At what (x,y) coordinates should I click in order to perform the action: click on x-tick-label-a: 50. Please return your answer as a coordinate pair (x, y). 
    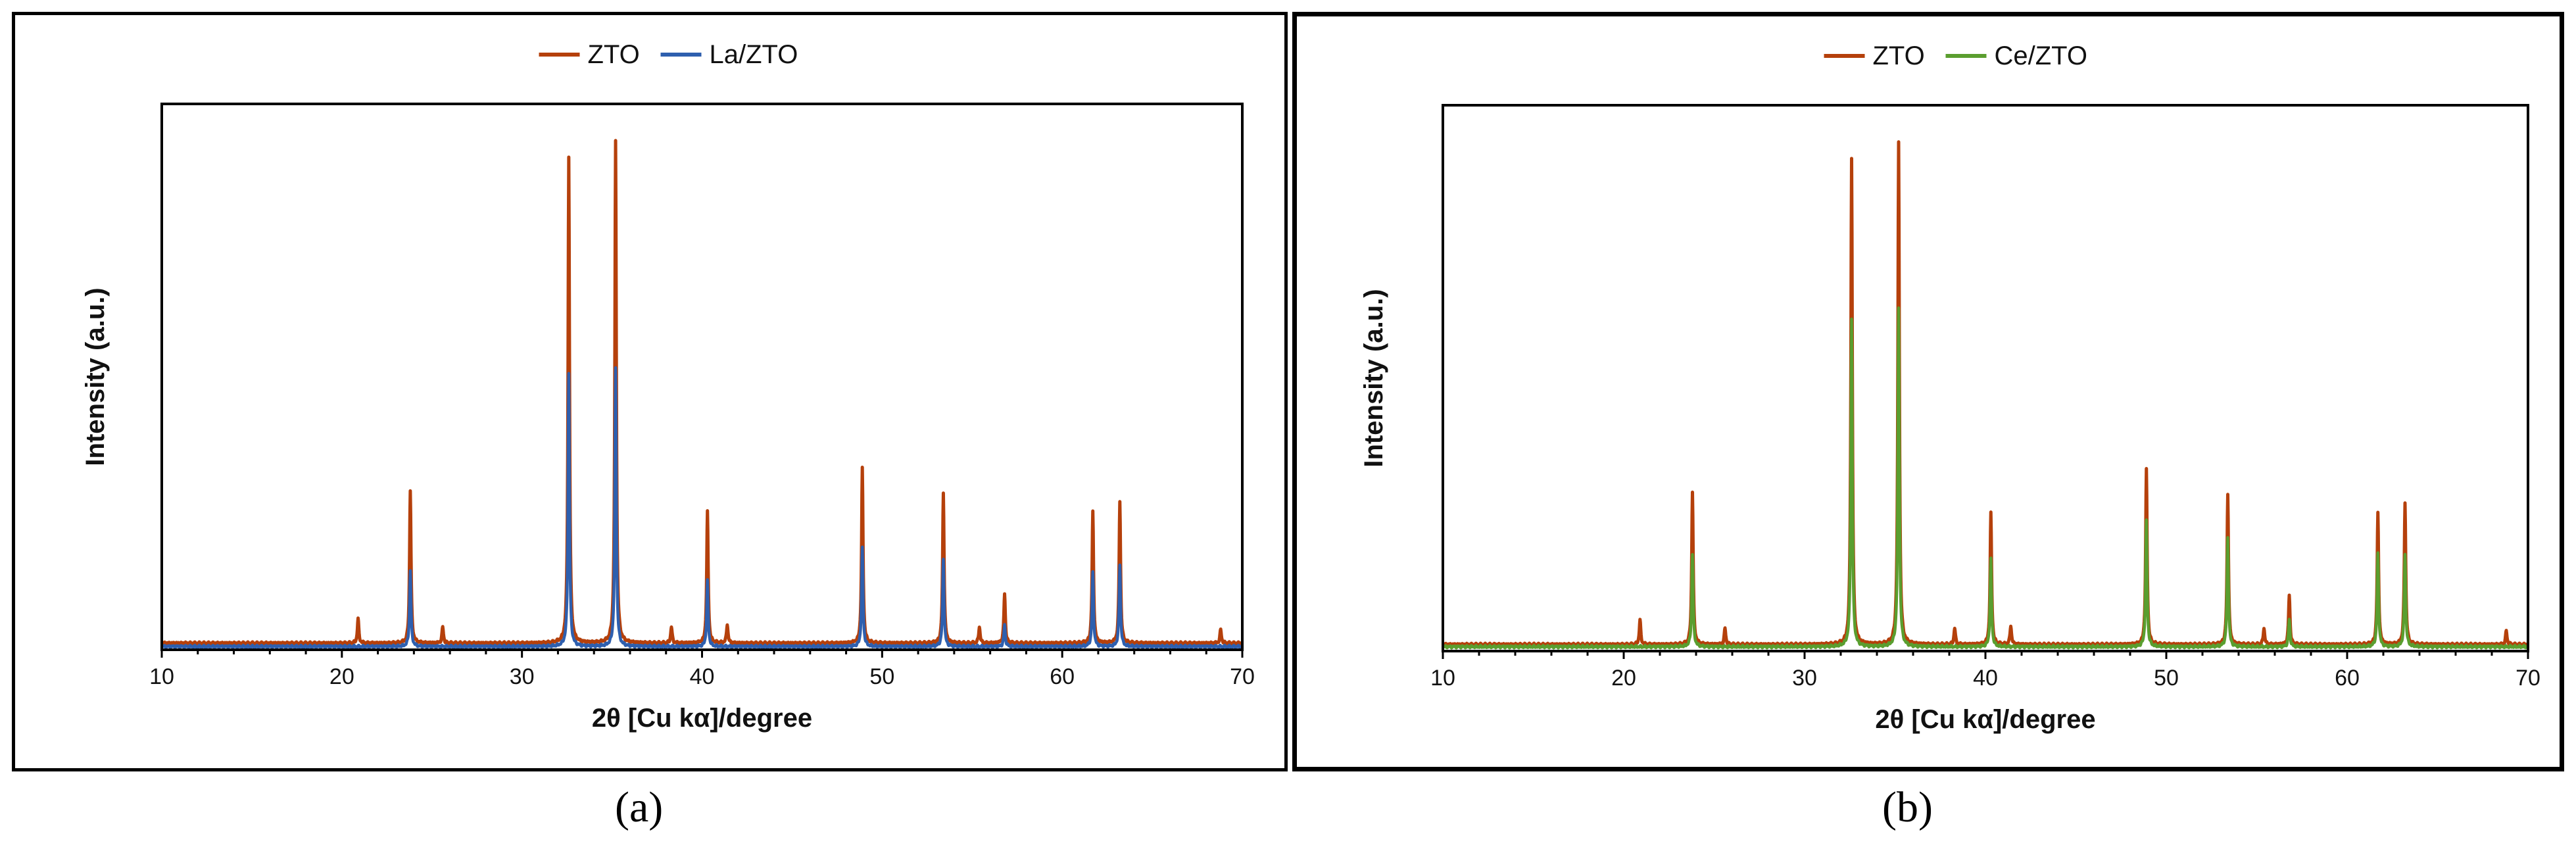
    Looking at the image, I should click on (882, 677).